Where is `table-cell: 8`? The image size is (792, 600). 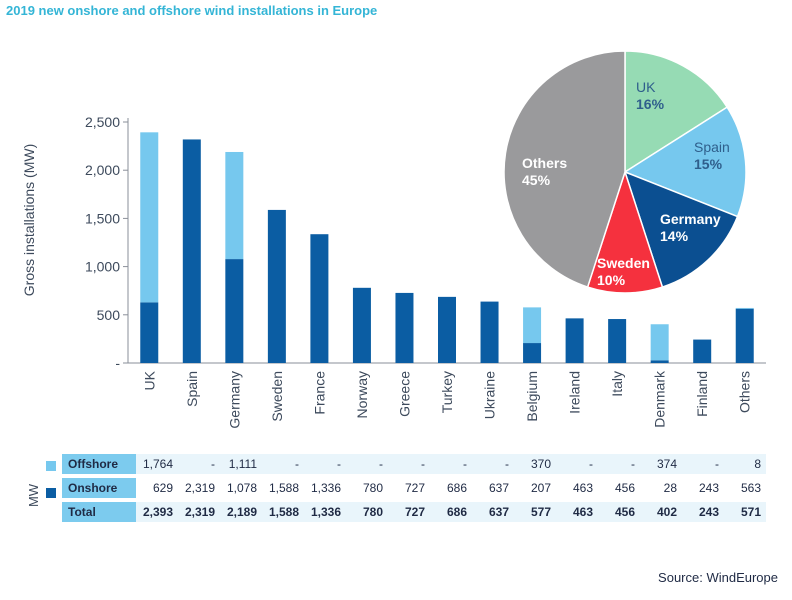
table-cell: 8 is located at coordinates (745, 466).